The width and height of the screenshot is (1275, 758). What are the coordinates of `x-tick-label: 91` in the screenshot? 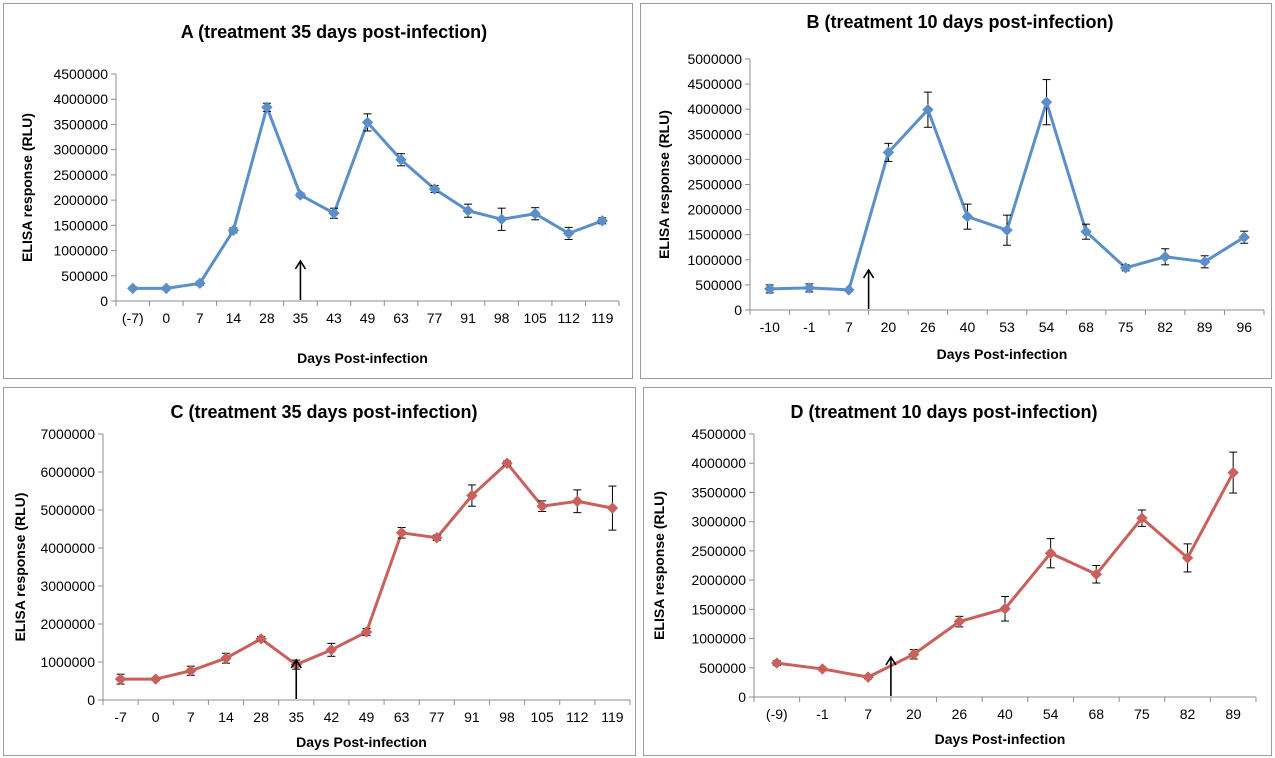 It's located at (472, 717).